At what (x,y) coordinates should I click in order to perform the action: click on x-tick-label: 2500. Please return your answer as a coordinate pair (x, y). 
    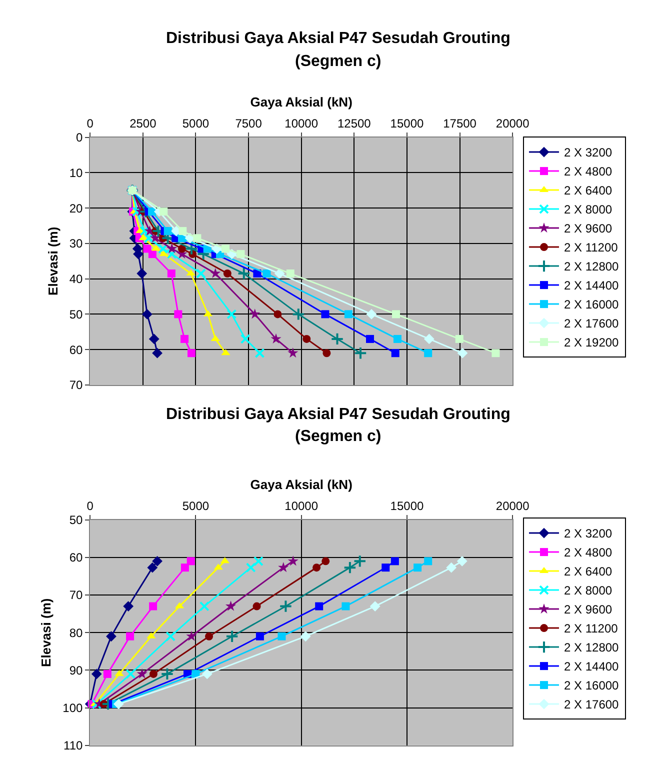
    Looking at the image, I should click on (143, 123).